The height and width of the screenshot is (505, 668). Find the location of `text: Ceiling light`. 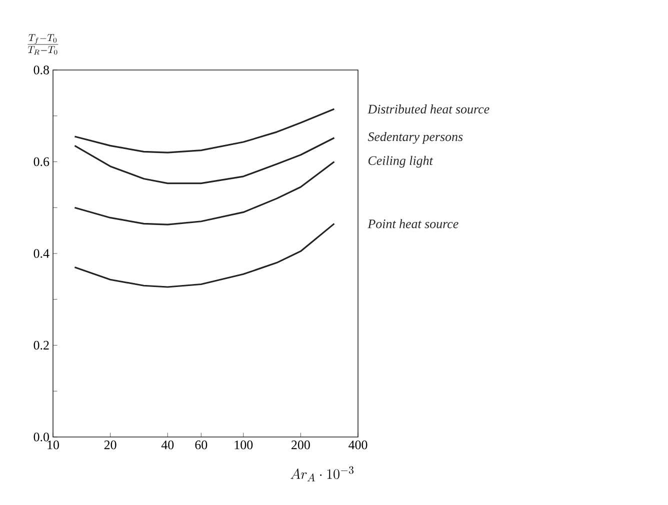

text: Ceiling light is located at coordinates (401, 162).